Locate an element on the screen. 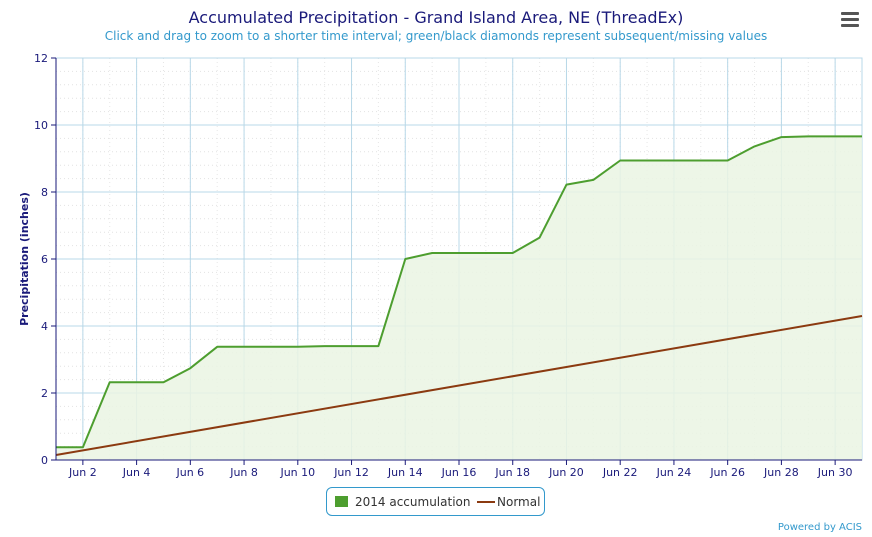 The width and height of the screenshot is (872, 537). x-tick-label: Jun 26 is located at coordinates (727, 472).